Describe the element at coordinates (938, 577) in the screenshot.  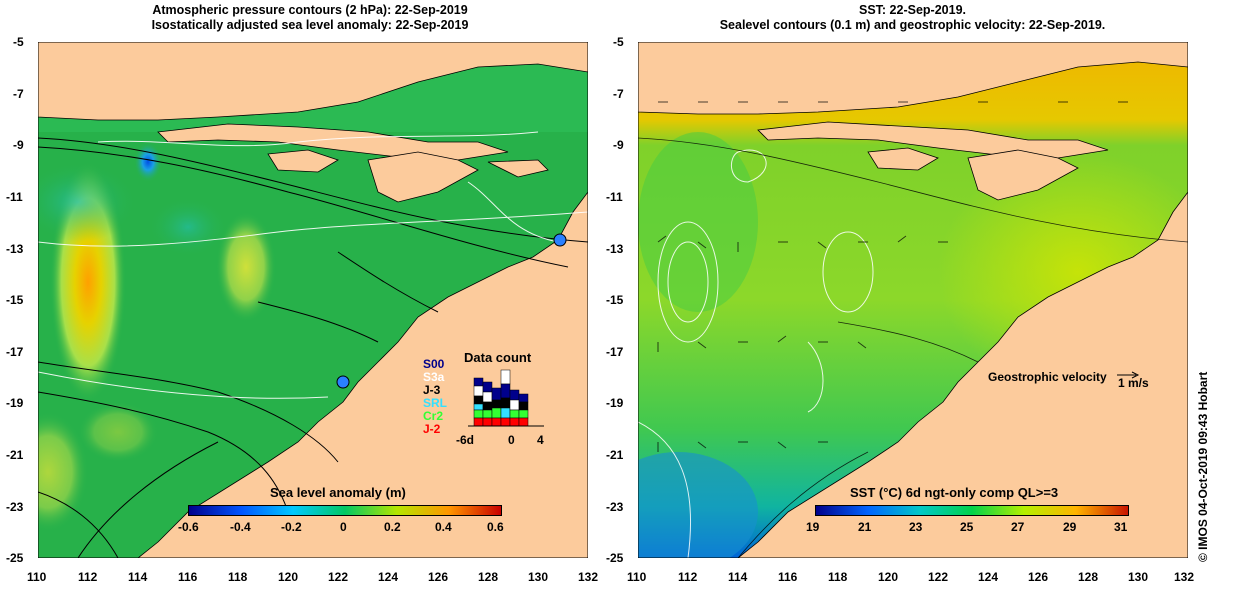
I see `right-x-tick-7: 122` at that location.